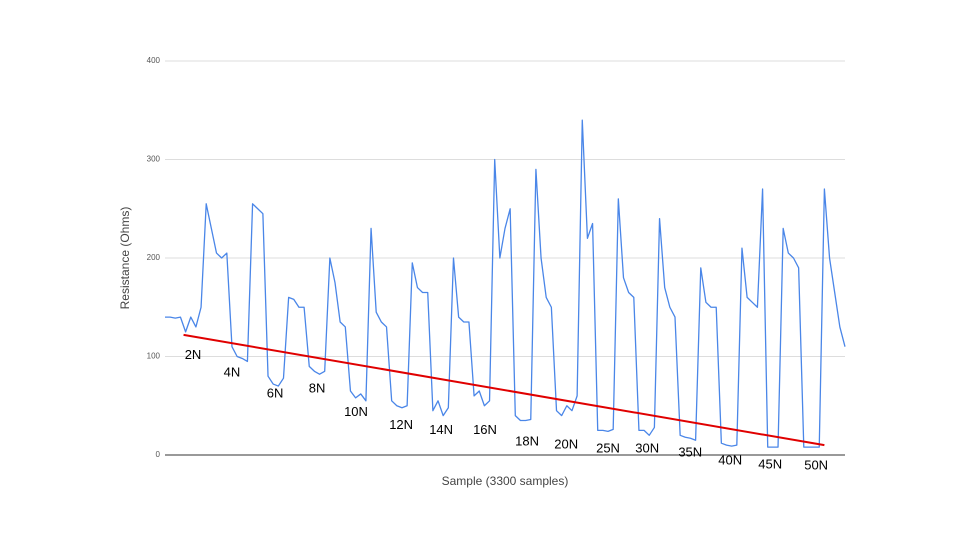  Describe the element at coordinates (816, 464) in the screenshot. I see `annotation: 50N` at that location.